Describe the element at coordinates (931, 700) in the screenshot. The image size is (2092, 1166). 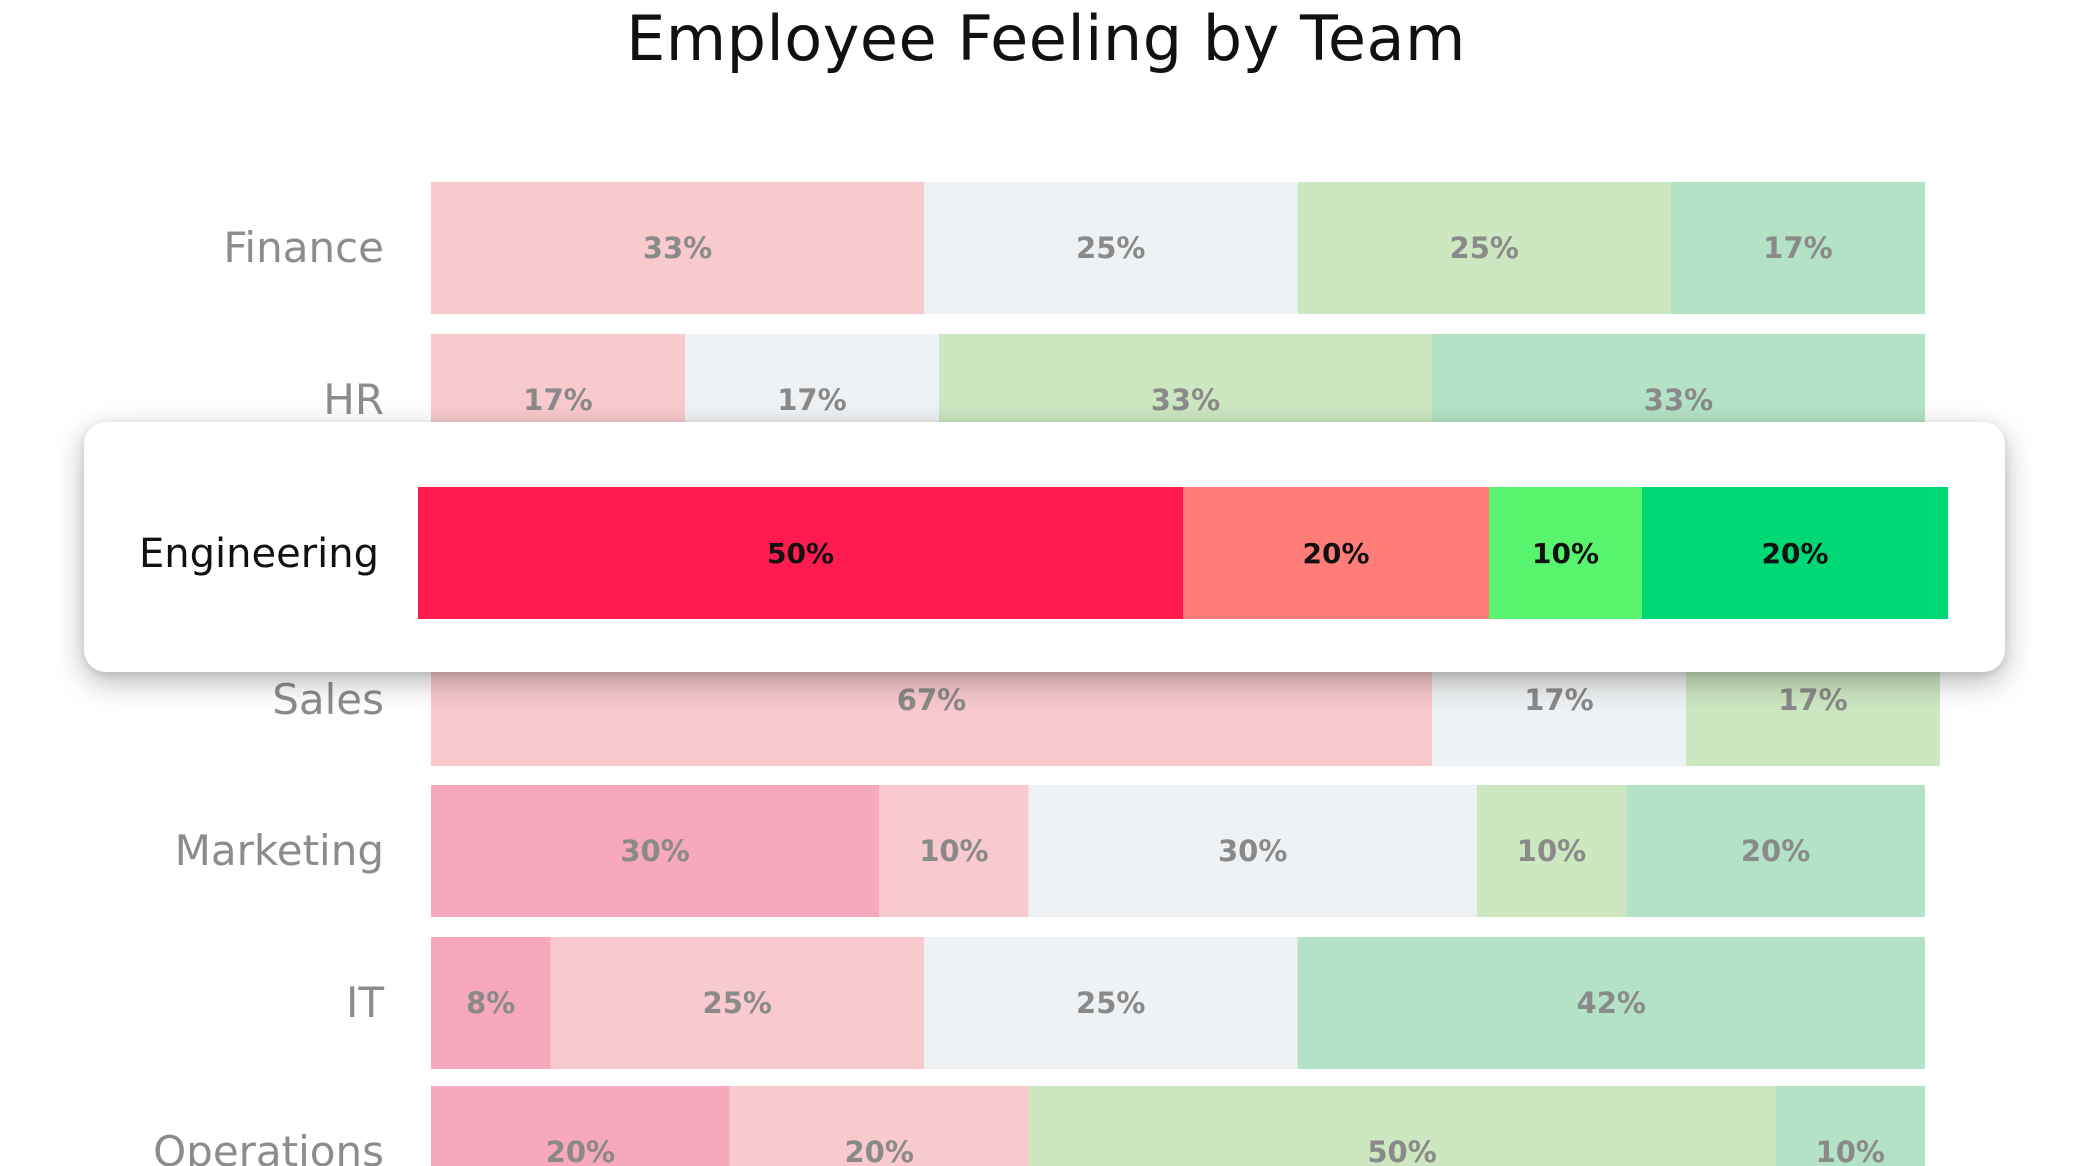
I see `segment-label-sales-0: 67%` at that location.